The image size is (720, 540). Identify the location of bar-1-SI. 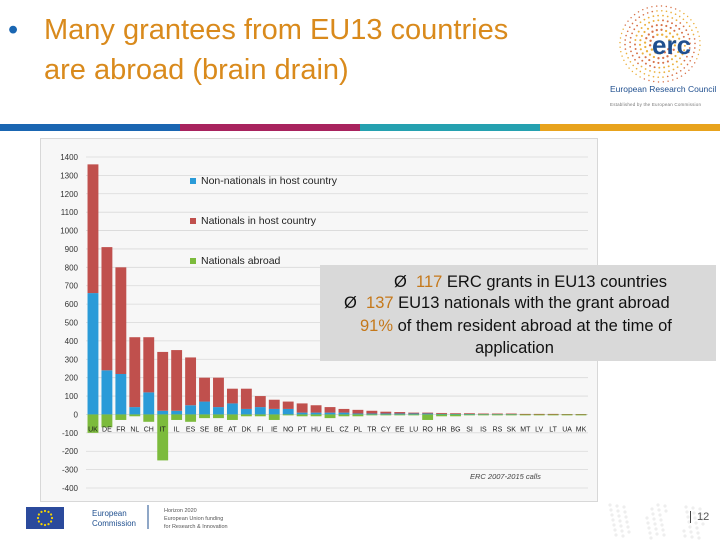
(469, 413).